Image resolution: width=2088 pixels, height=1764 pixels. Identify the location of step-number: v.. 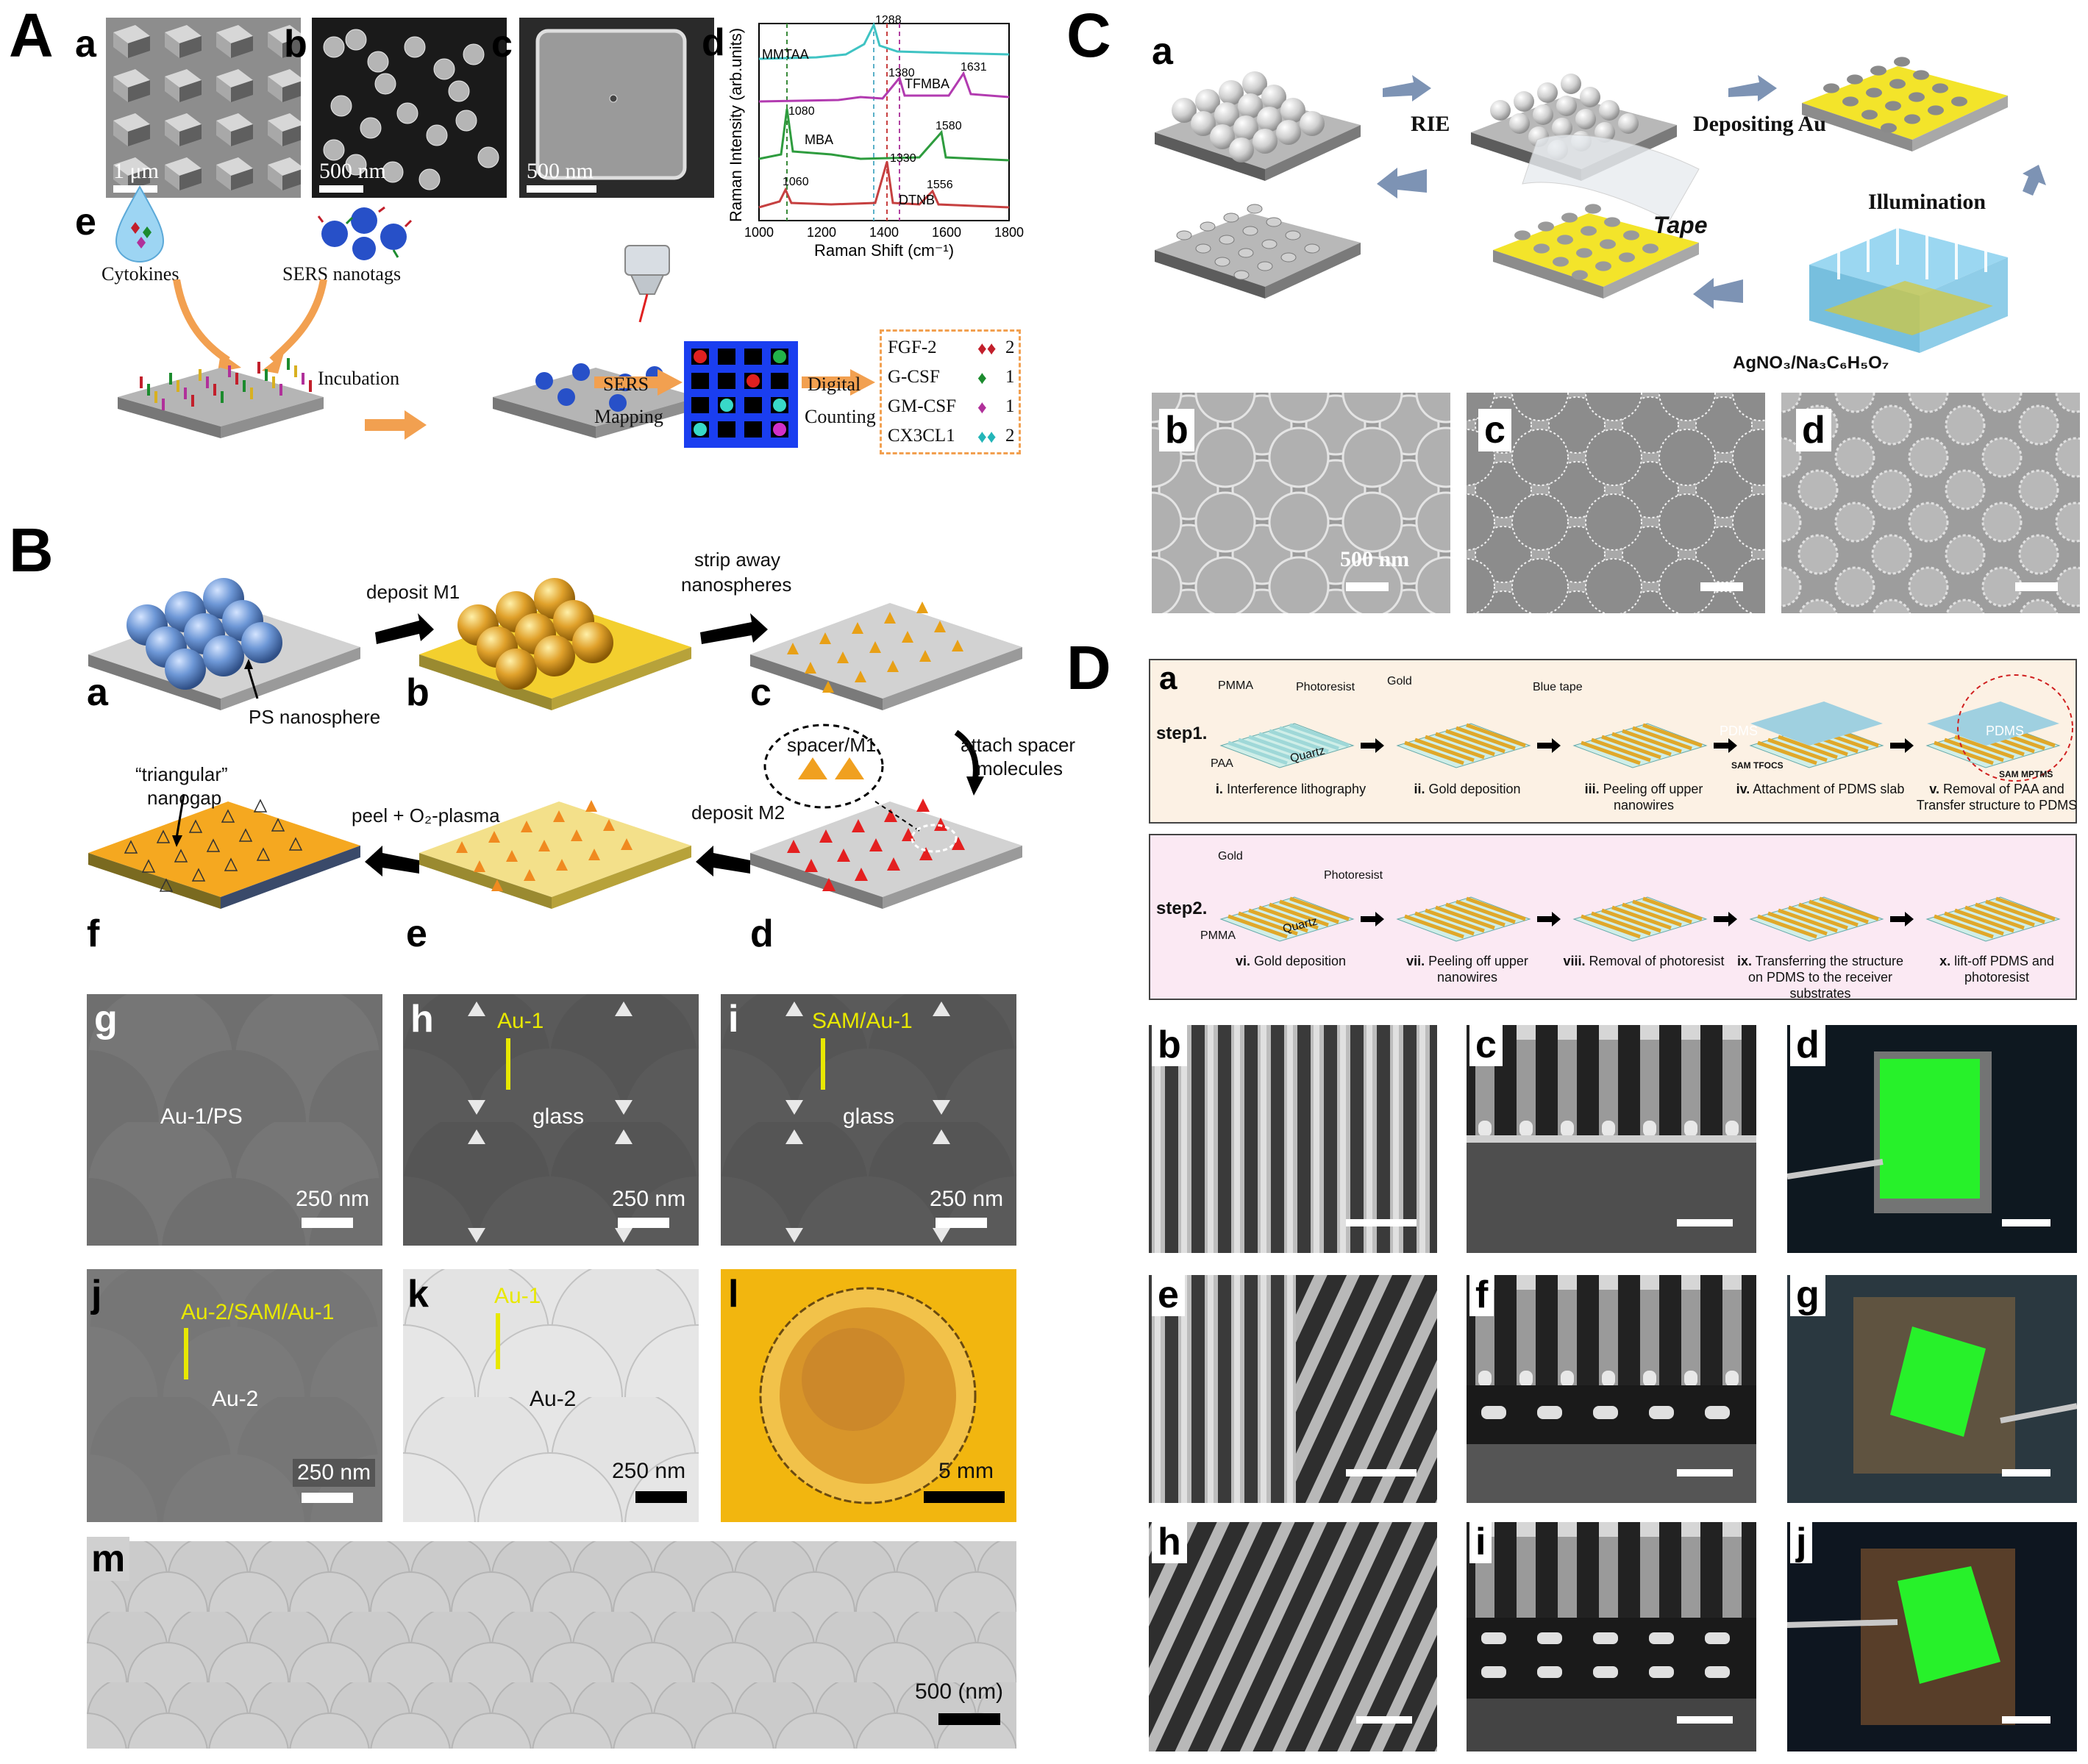
(1934, 789).